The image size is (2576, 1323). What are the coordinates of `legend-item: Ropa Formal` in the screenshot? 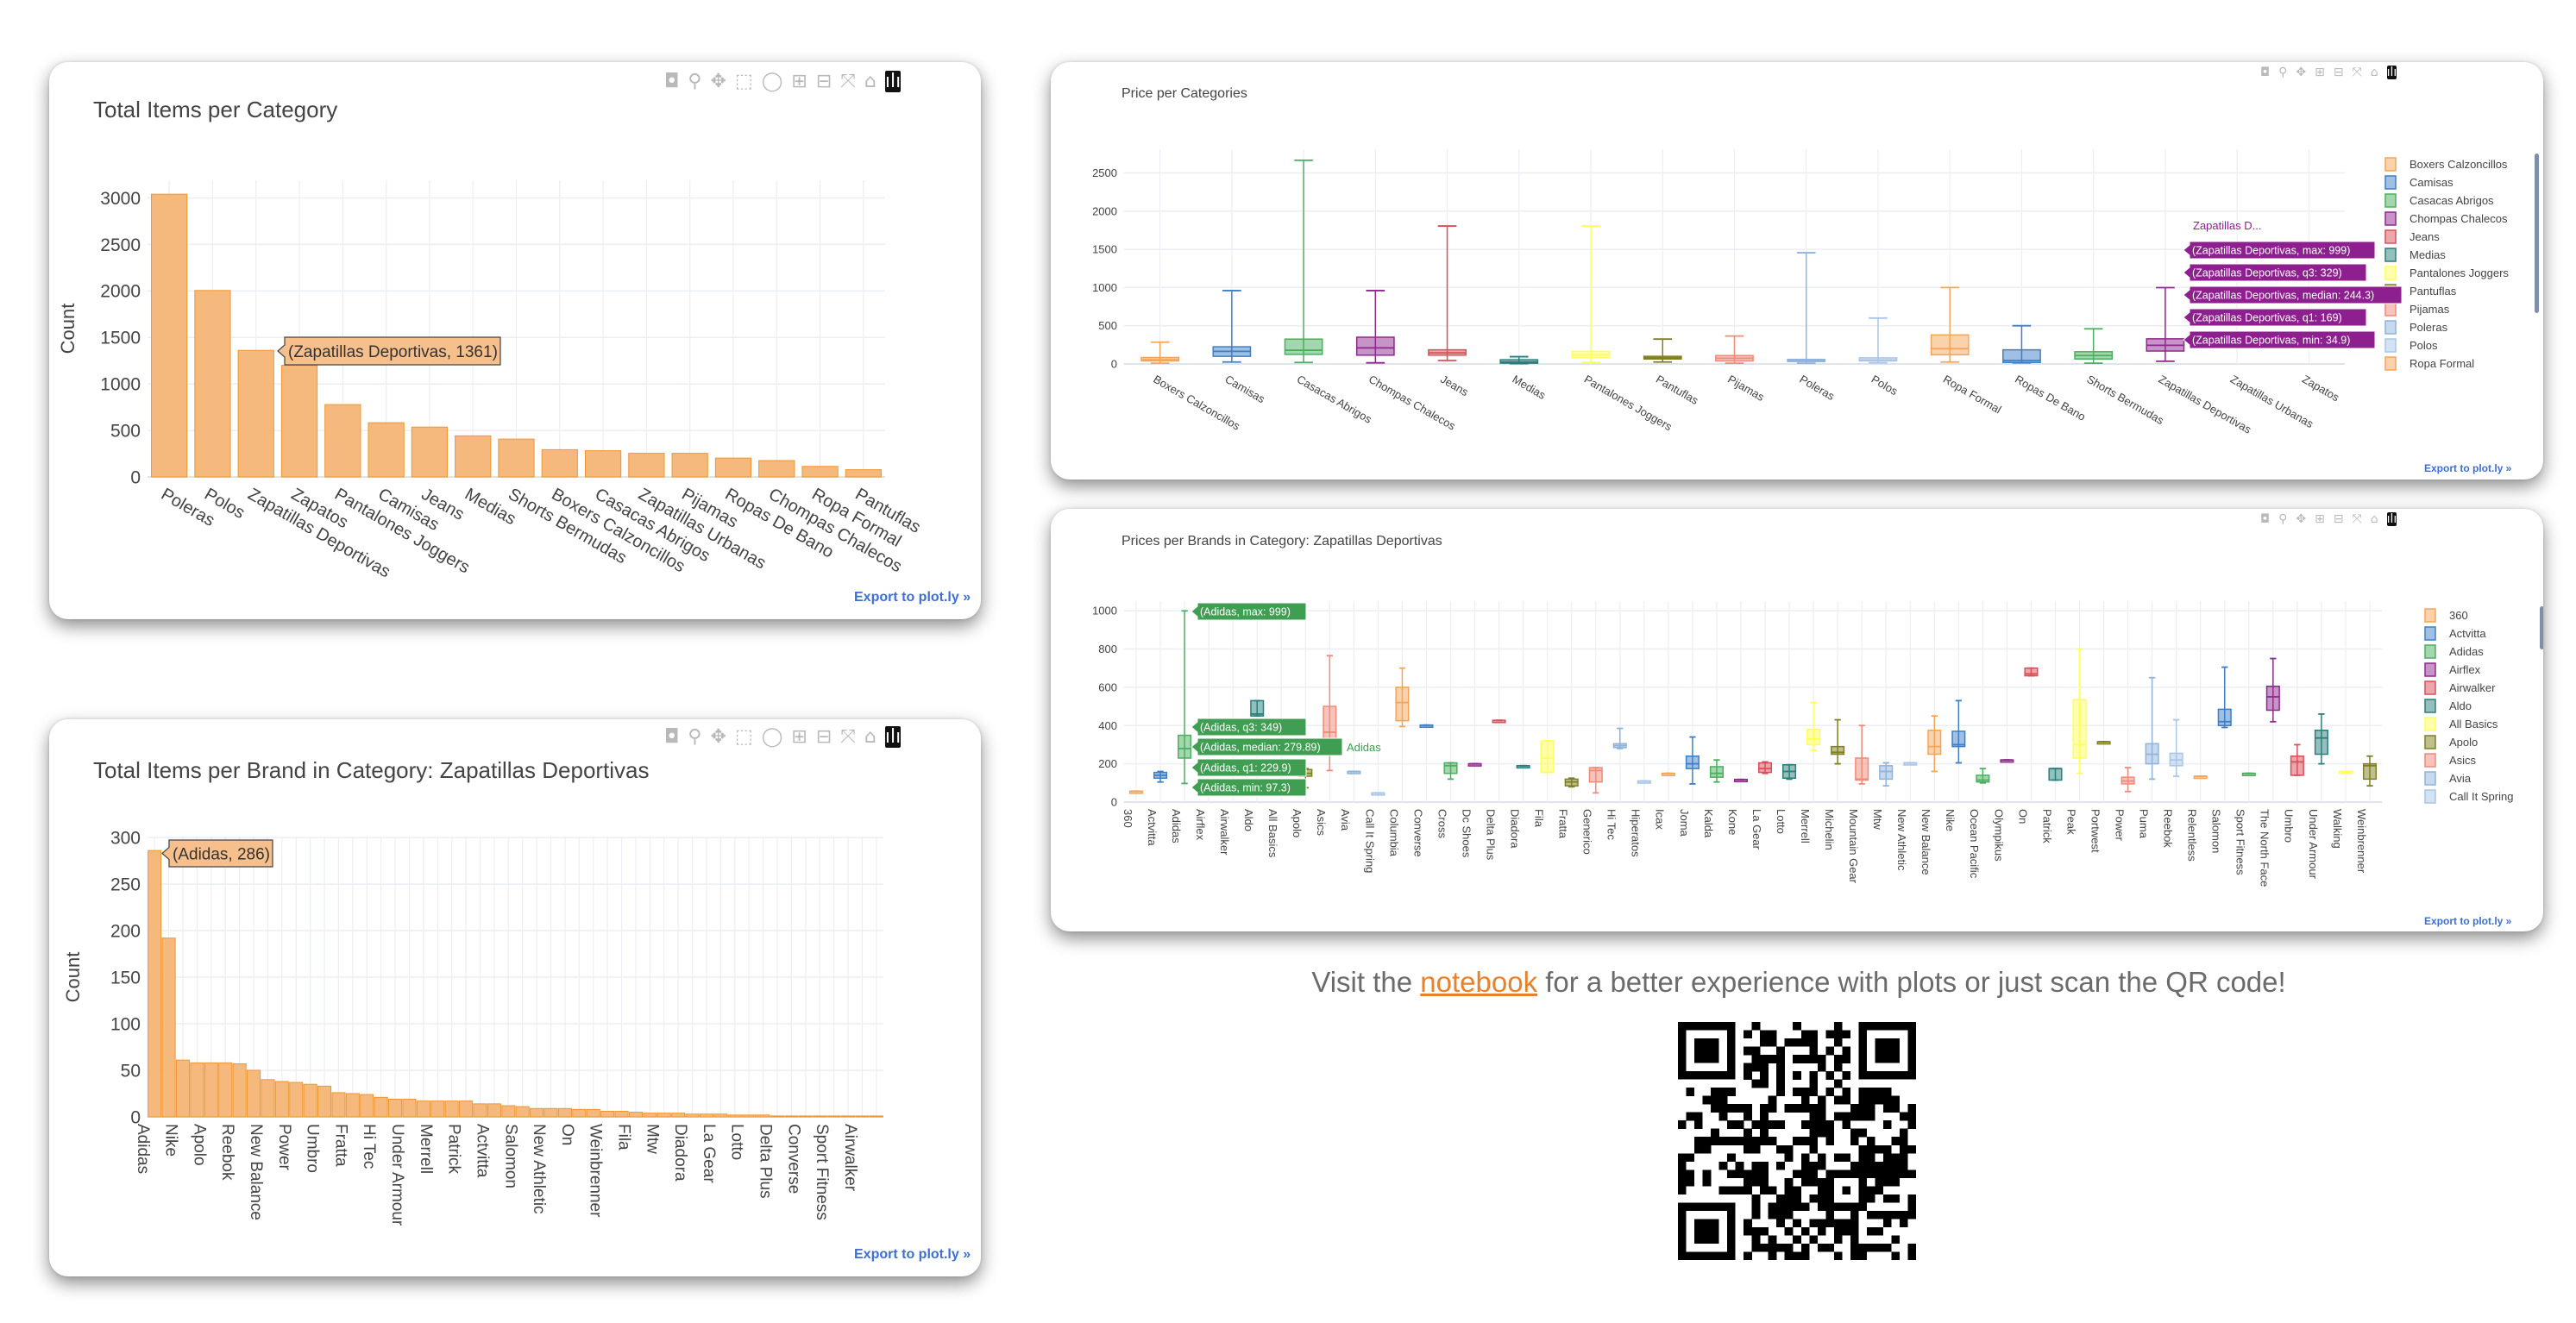 It's located at (2429, 364).